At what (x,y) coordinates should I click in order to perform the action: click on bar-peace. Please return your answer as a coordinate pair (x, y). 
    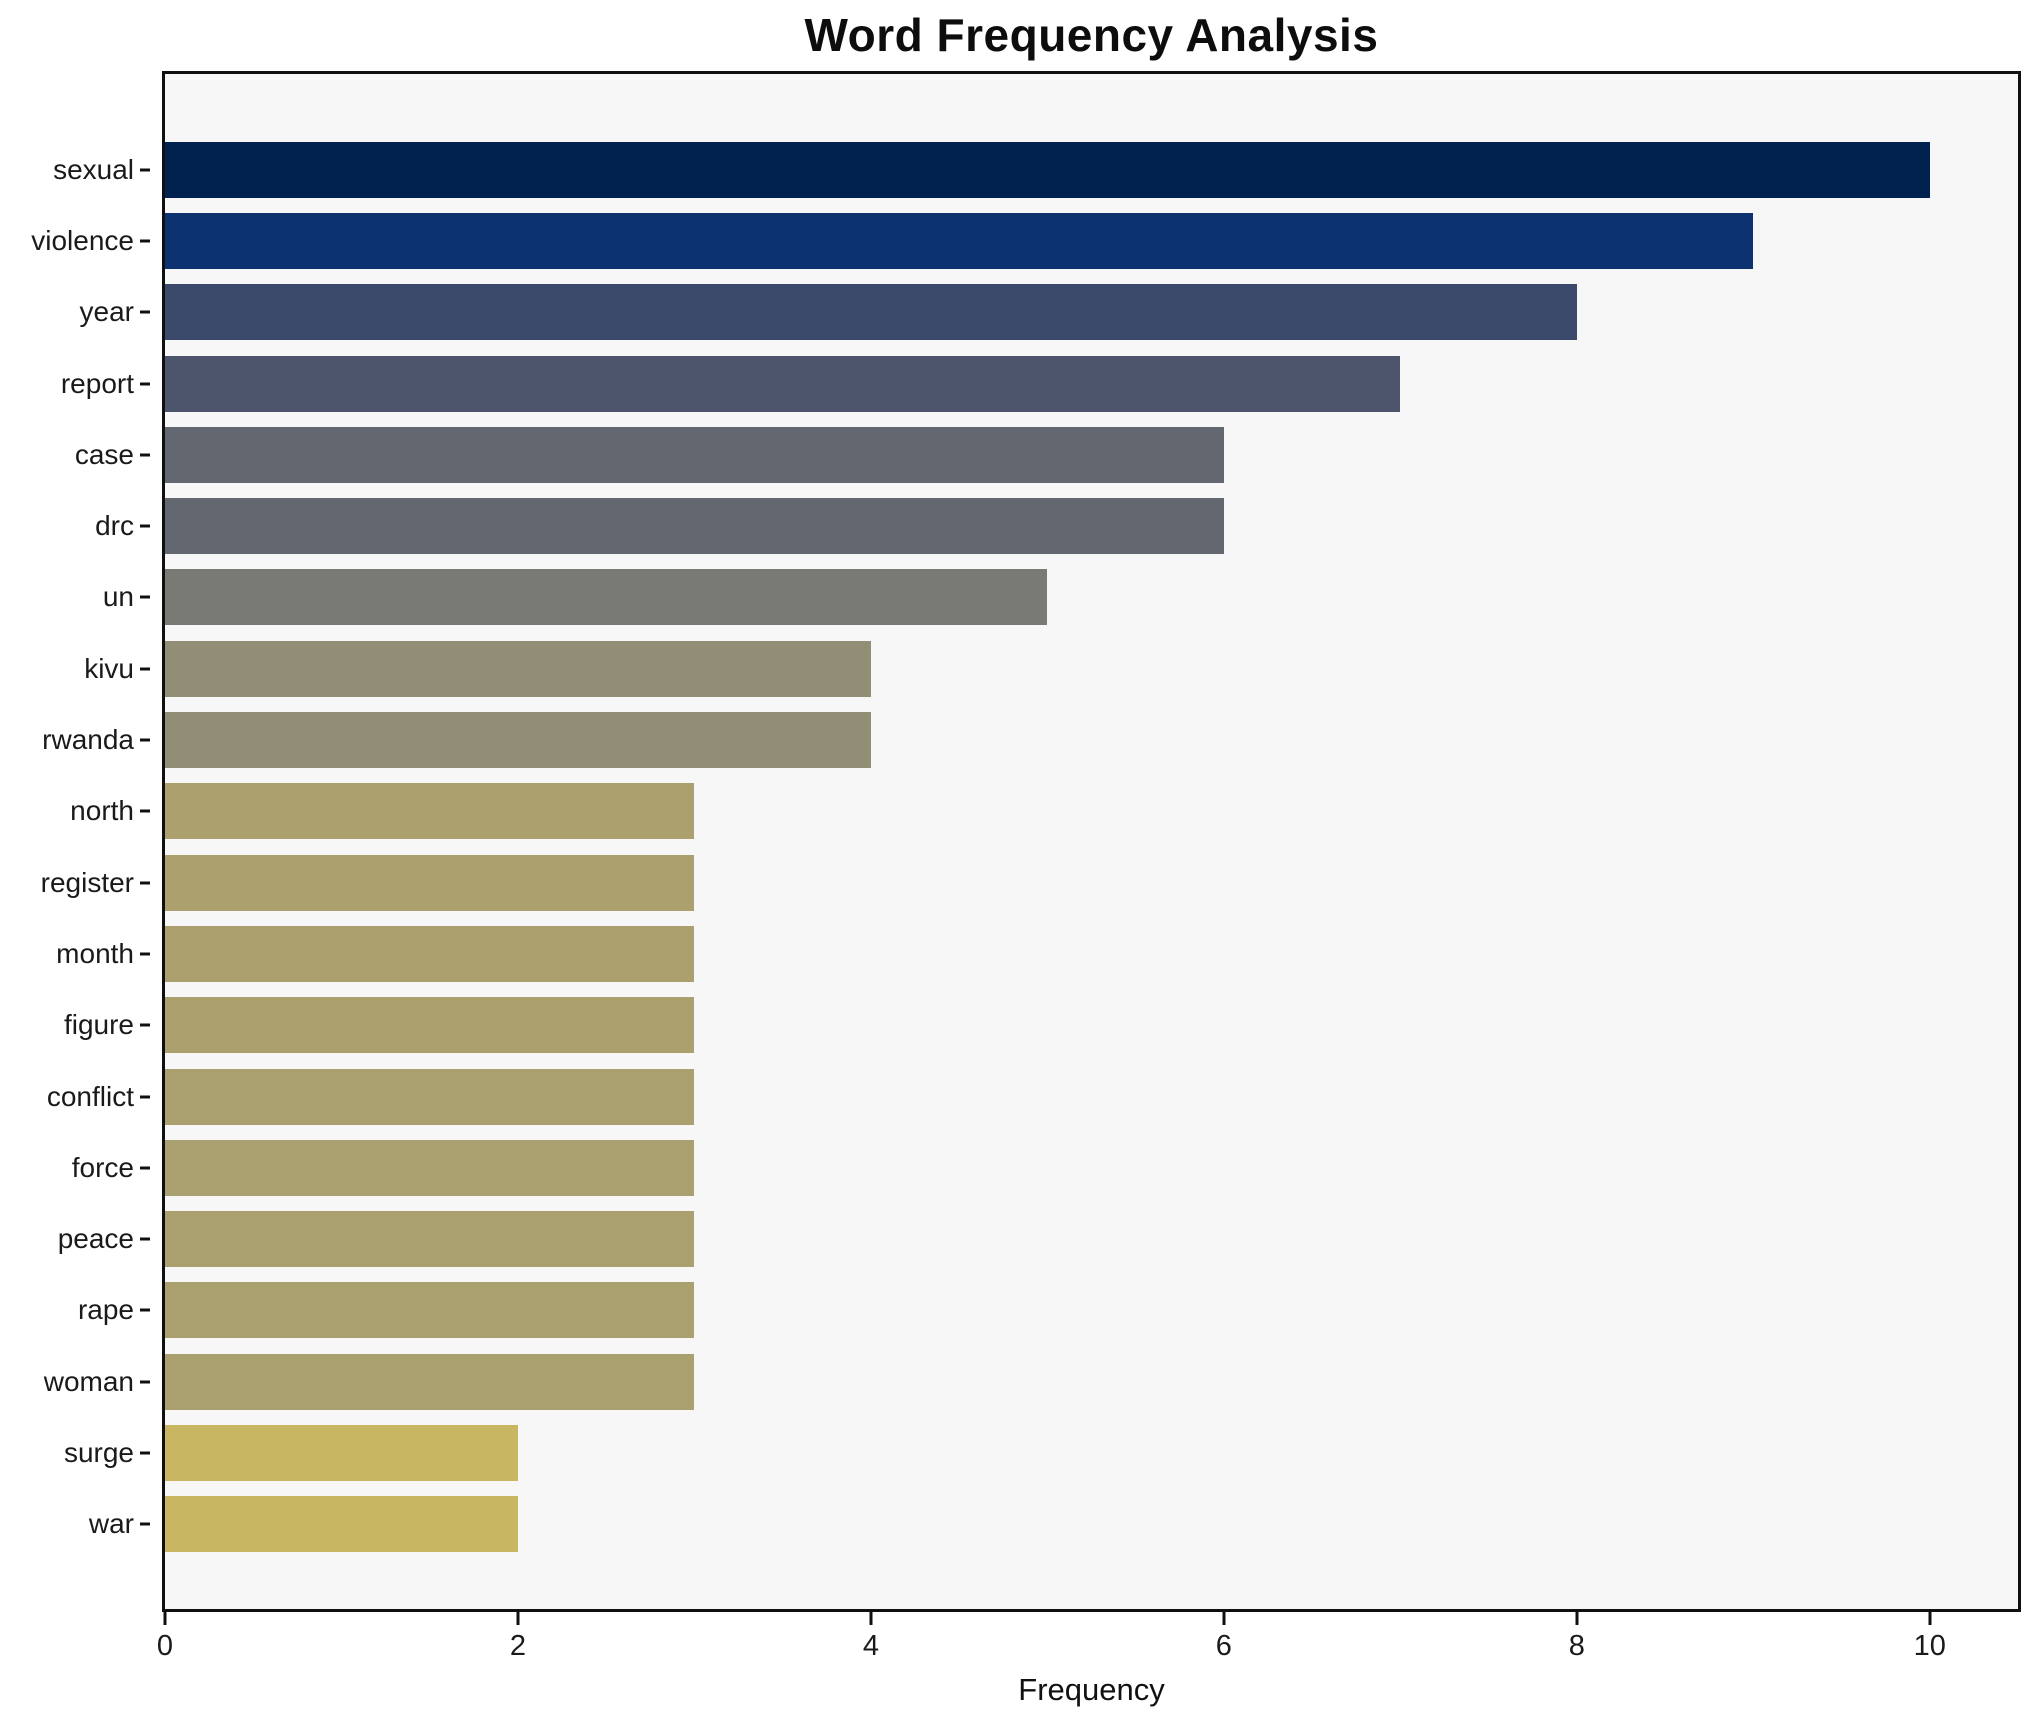
    Looking at the image, I should click on (430, 1239).